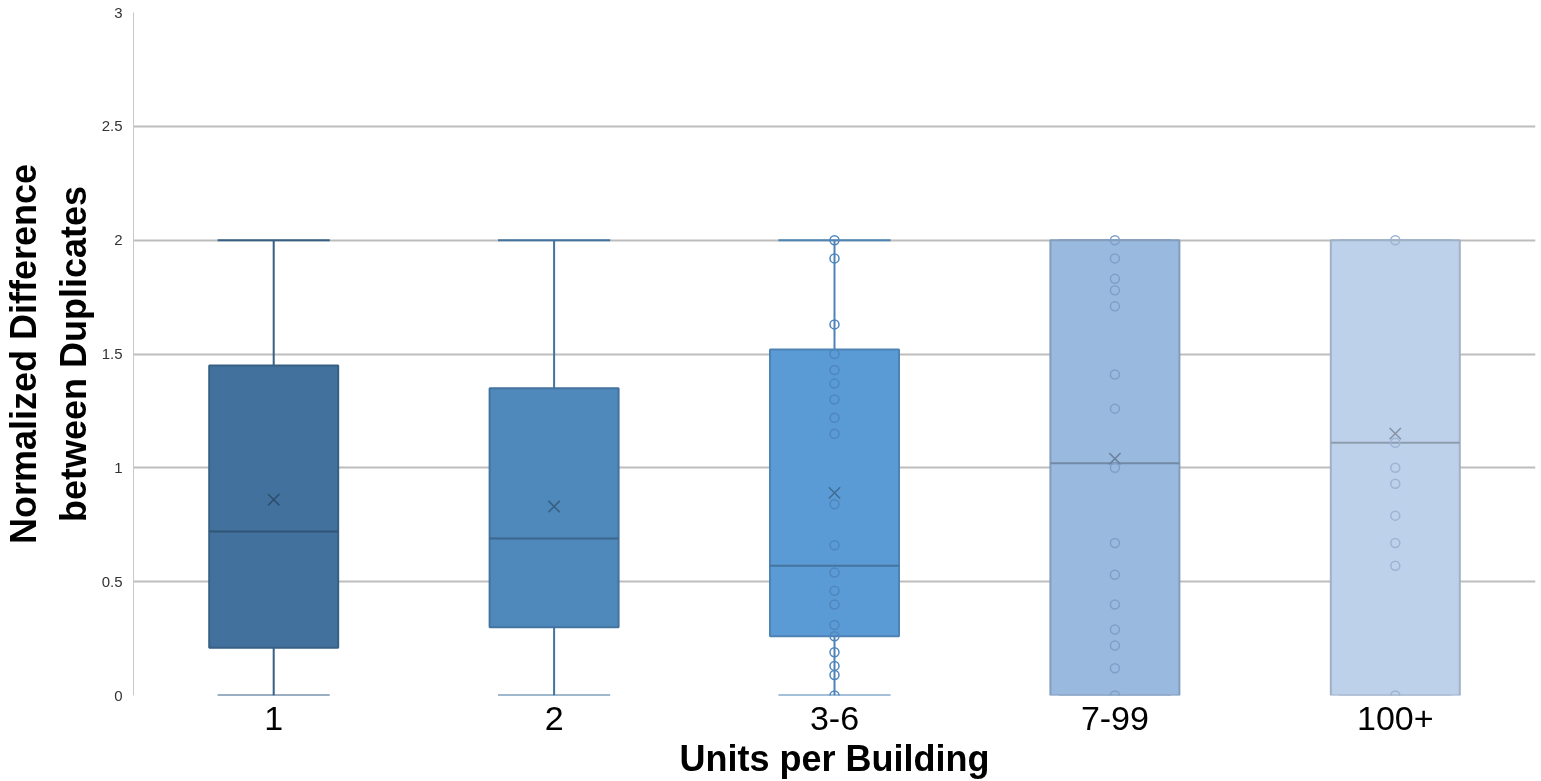  What do you see at coordinates (834, 758) in the screenshot?
I see `x-axis-title: Units per Building` at bounding box center [834, 758].